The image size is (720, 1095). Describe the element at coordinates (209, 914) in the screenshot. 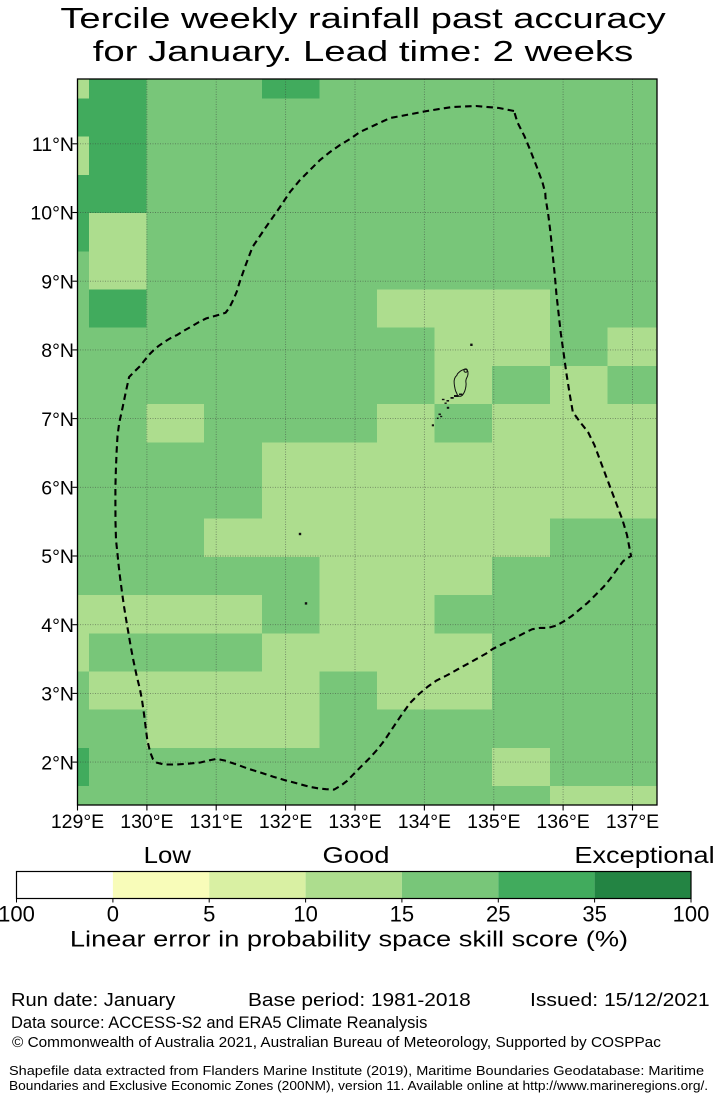

I see `svg-text: 5` at that location.